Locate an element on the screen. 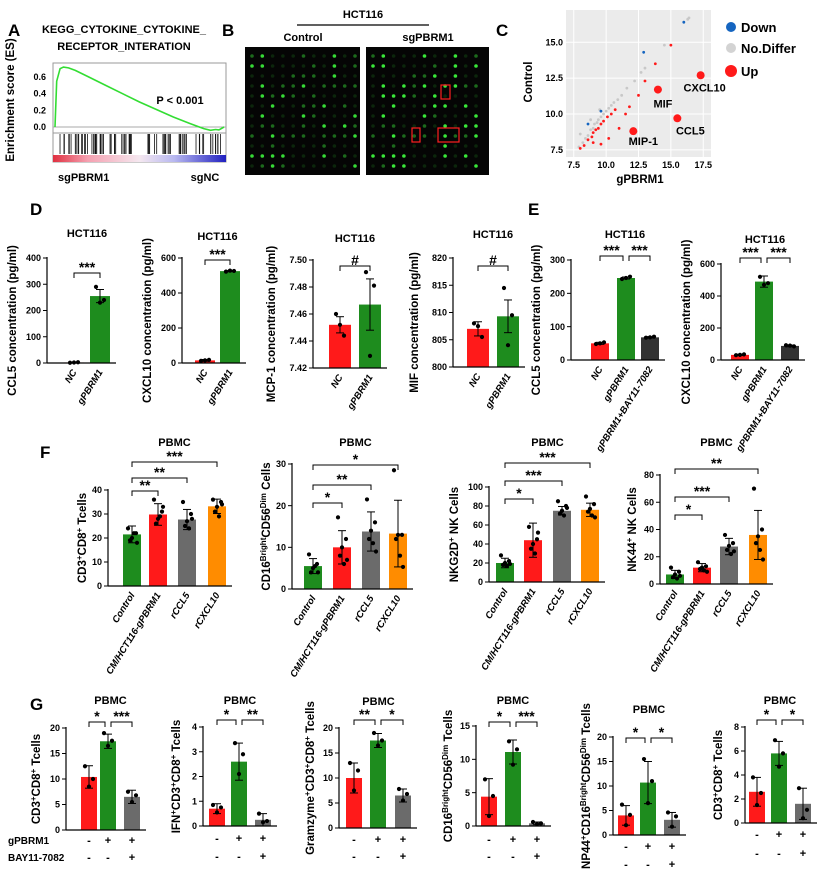 Image resolution: width=825 pixels, height=879 pixels. y-tick-label: 0.6 is located at coordinates (39, 77).